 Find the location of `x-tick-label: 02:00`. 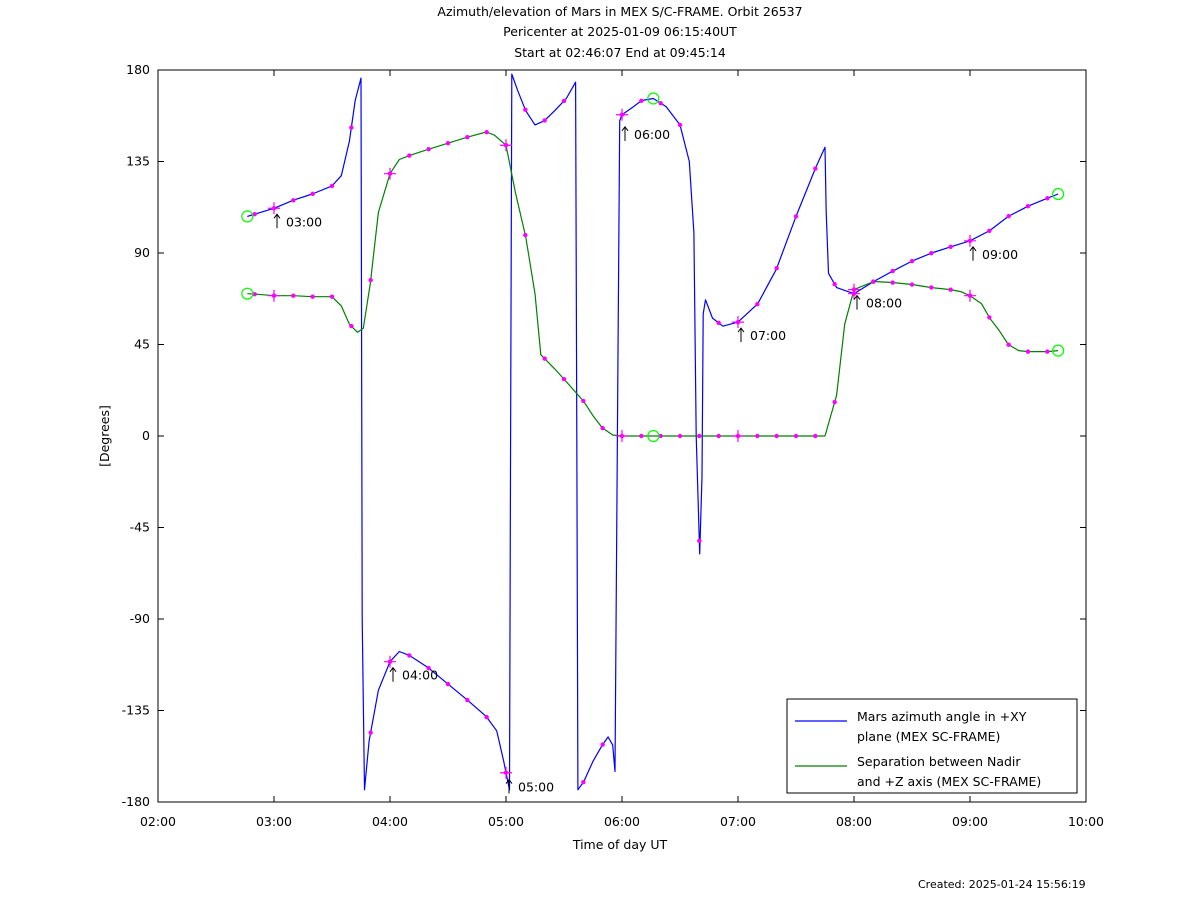

x-tick-label: 02:00 is located at coordinates (158, 821).